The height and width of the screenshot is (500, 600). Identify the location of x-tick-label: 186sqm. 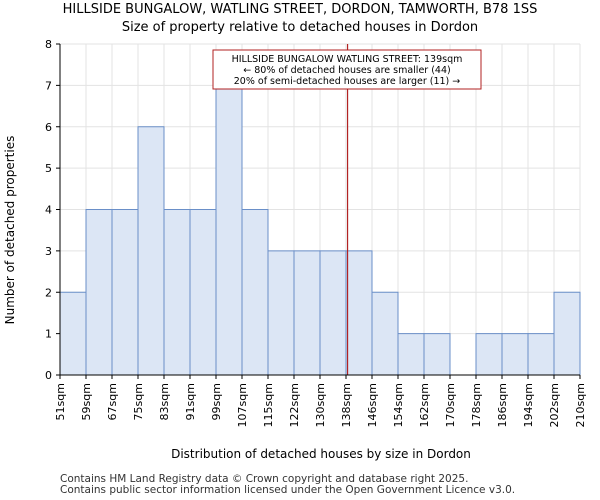
(502, 405).